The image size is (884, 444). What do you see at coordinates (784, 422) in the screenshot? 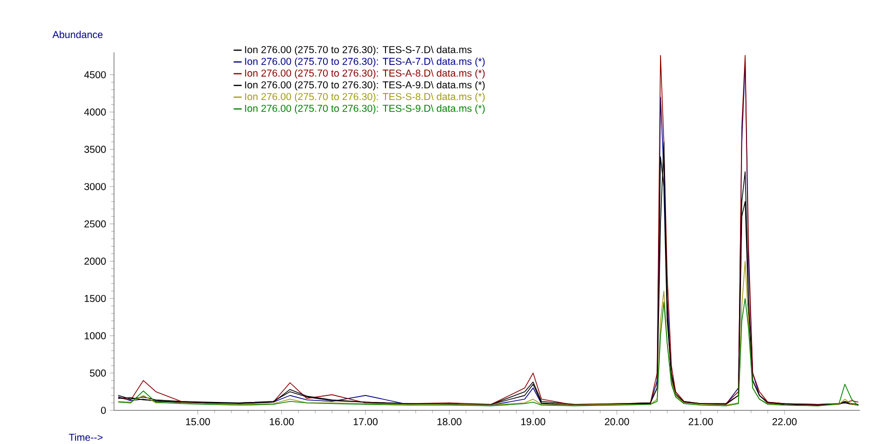
I see `x-tick-label: 22.00` at bounding box center [784, 422].